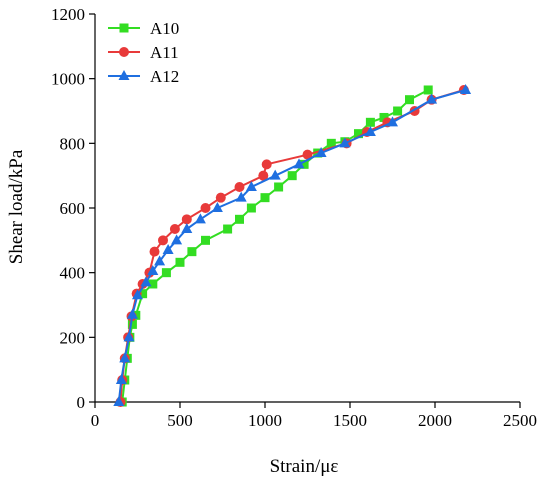 Image resolution: width=550 pixels, height=482 pixels. What do you see at coordinates (520, 420) in the screenshot?
I see `x-tick-label: 2500` at bounding box center [520, 420].